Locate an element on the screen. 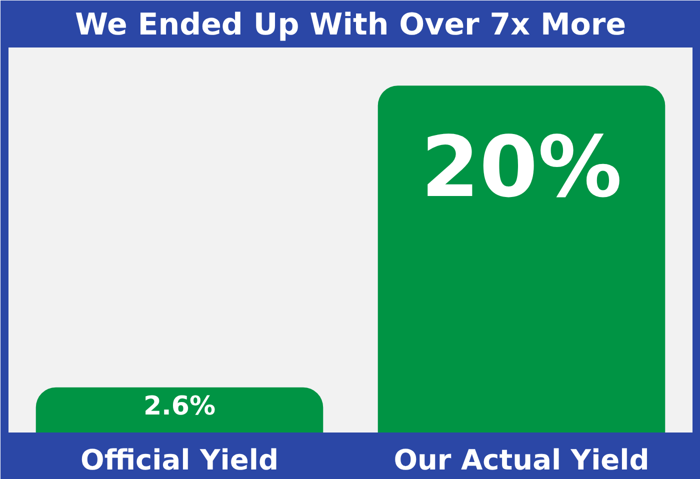 This screenshot has height=479, width=700. chart-title: We Ended Up With Over 7x More is located at coordinates (350, 25).